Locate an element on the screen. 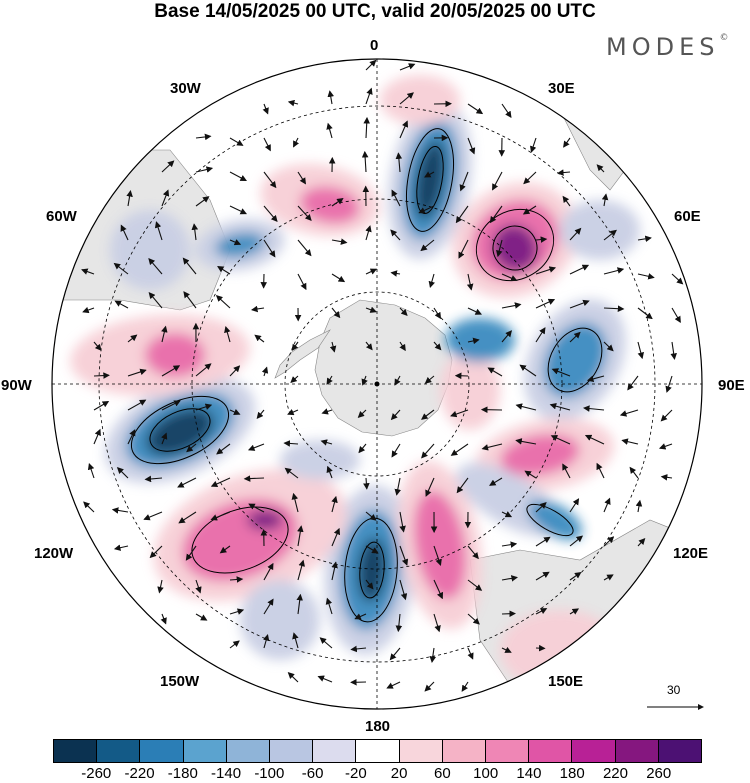 The image size is (750, 783). colorbar-label: -20 is located at coordinates (356, 773).